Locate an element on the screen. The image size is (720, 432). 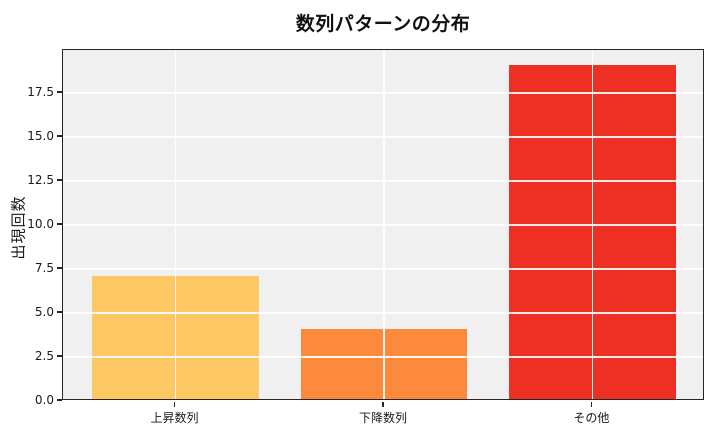
chart-title: 数列パターンの分布 is located at coordinates (383, 24).